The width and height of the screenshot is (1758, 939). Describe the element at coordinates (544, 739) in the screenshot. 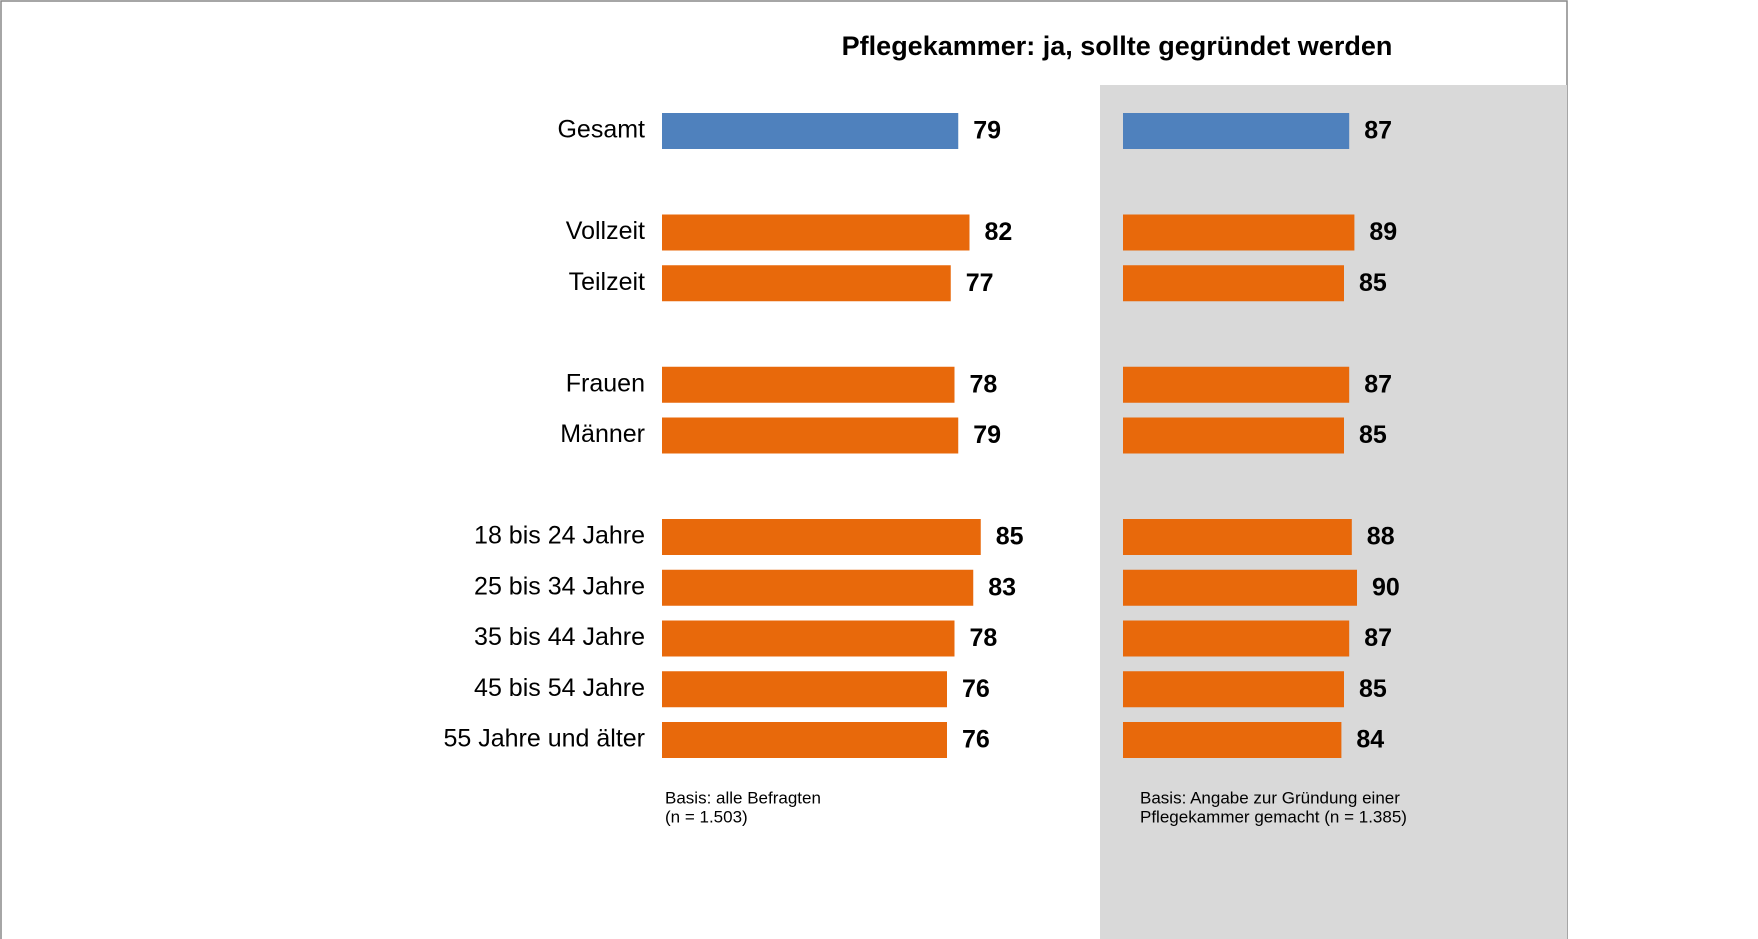

I see `category-label: 55 Jahre und älter` at that location.